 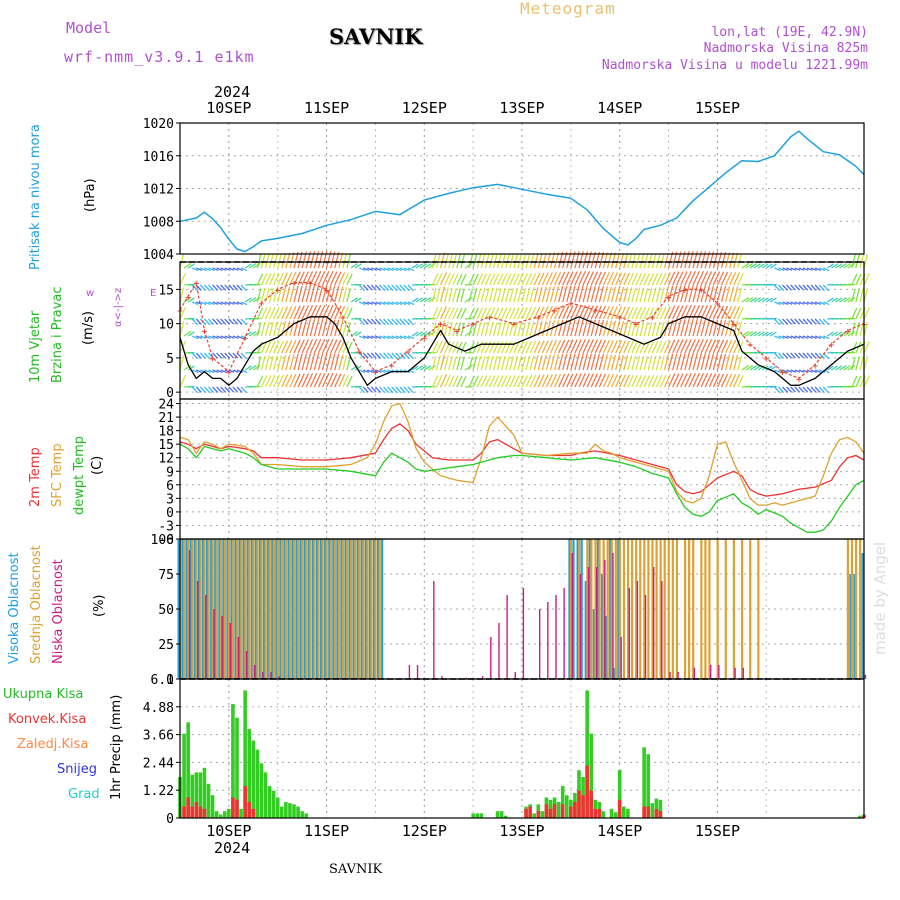 What do you see at coordinates (522, 330) in the screenshot?
I see `wind_gust-line` at bounding box center [522, 330].